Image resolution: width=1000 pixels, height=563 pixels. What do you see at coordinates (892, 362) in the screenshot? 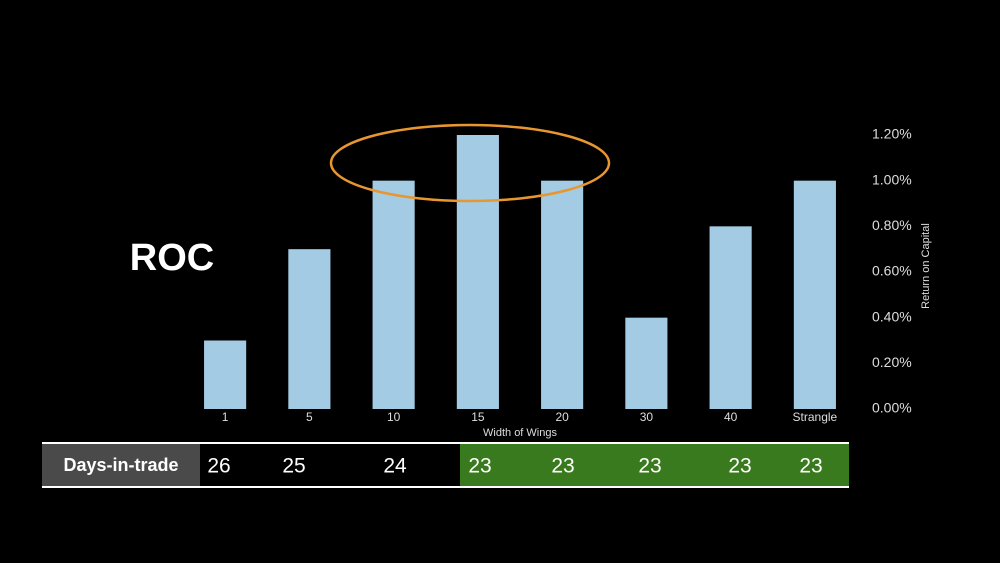
I see `y-tick-label: 0.20%` at bounding box center [892, 362].